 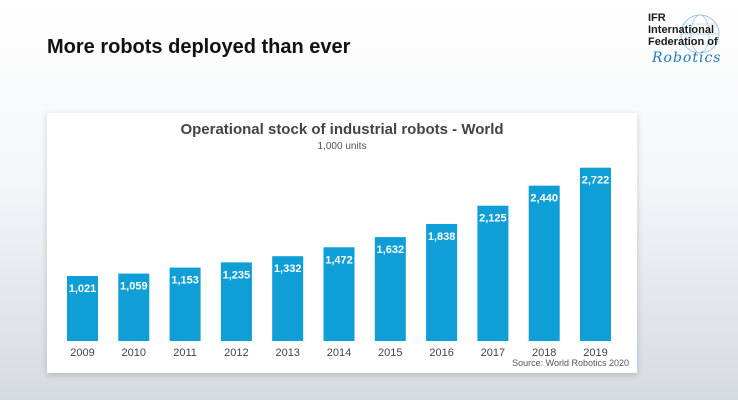 I want to click on bar-value-label: 2,125, so click(x=493, y=219).